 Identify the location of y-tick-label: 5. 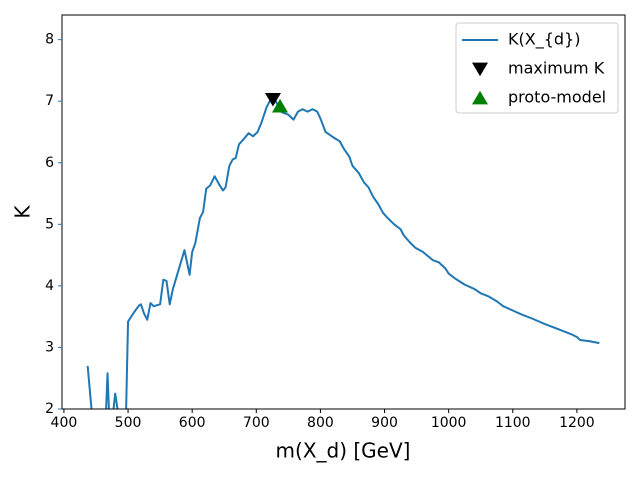
(49, 224).